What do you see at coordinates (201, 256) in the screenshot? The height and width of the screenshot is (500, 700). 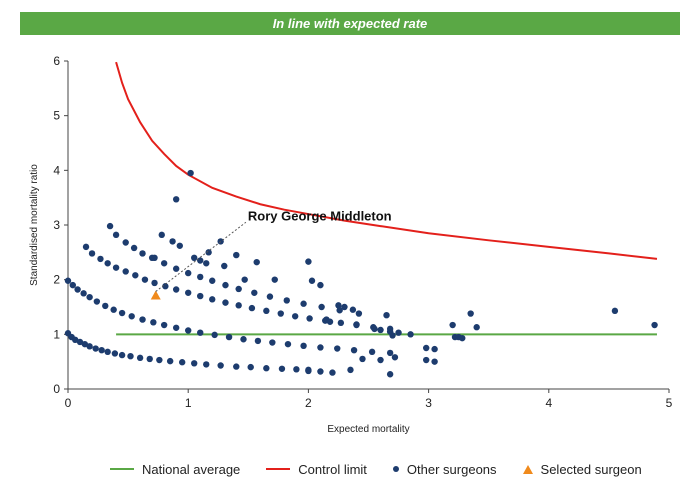 I see `annotation-leader-line` at bounding box center [201, 256].